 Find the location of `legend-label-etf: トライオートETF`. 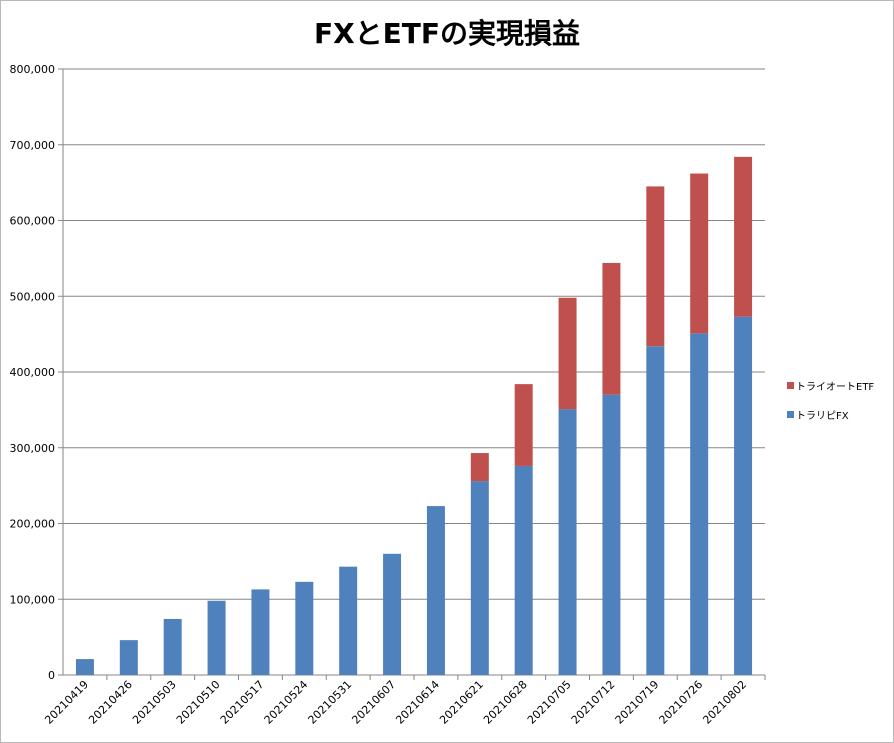

legend-label-etf: トライオートETF is located at coordinates (835, 387).